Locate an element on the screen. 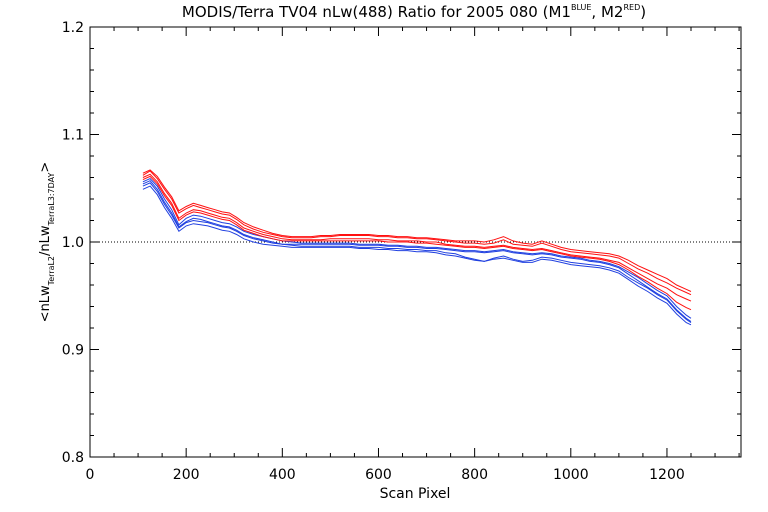 Image resolution: width=768 pixels, height=512 pixels. y-tick-label: 1.2 is located at coordinates (73, 28).